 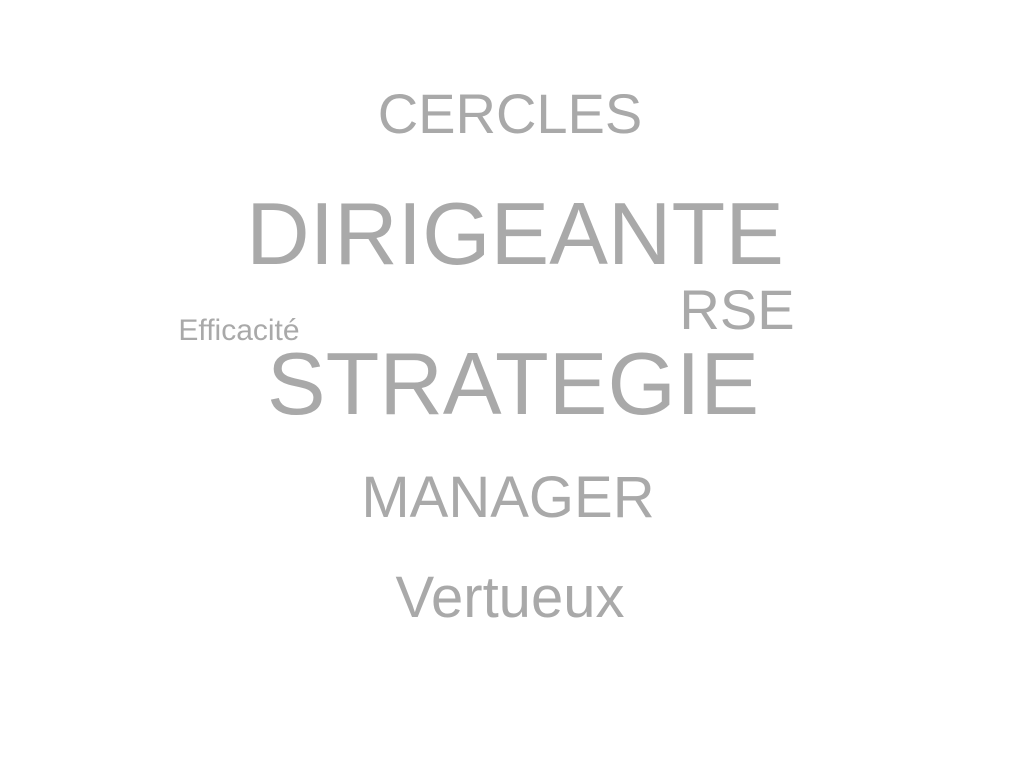 What do you see at coordinates (510, 597) in the screenshot?
I see `word-vertueux: Vertueux` at bounding box center [510, 597].